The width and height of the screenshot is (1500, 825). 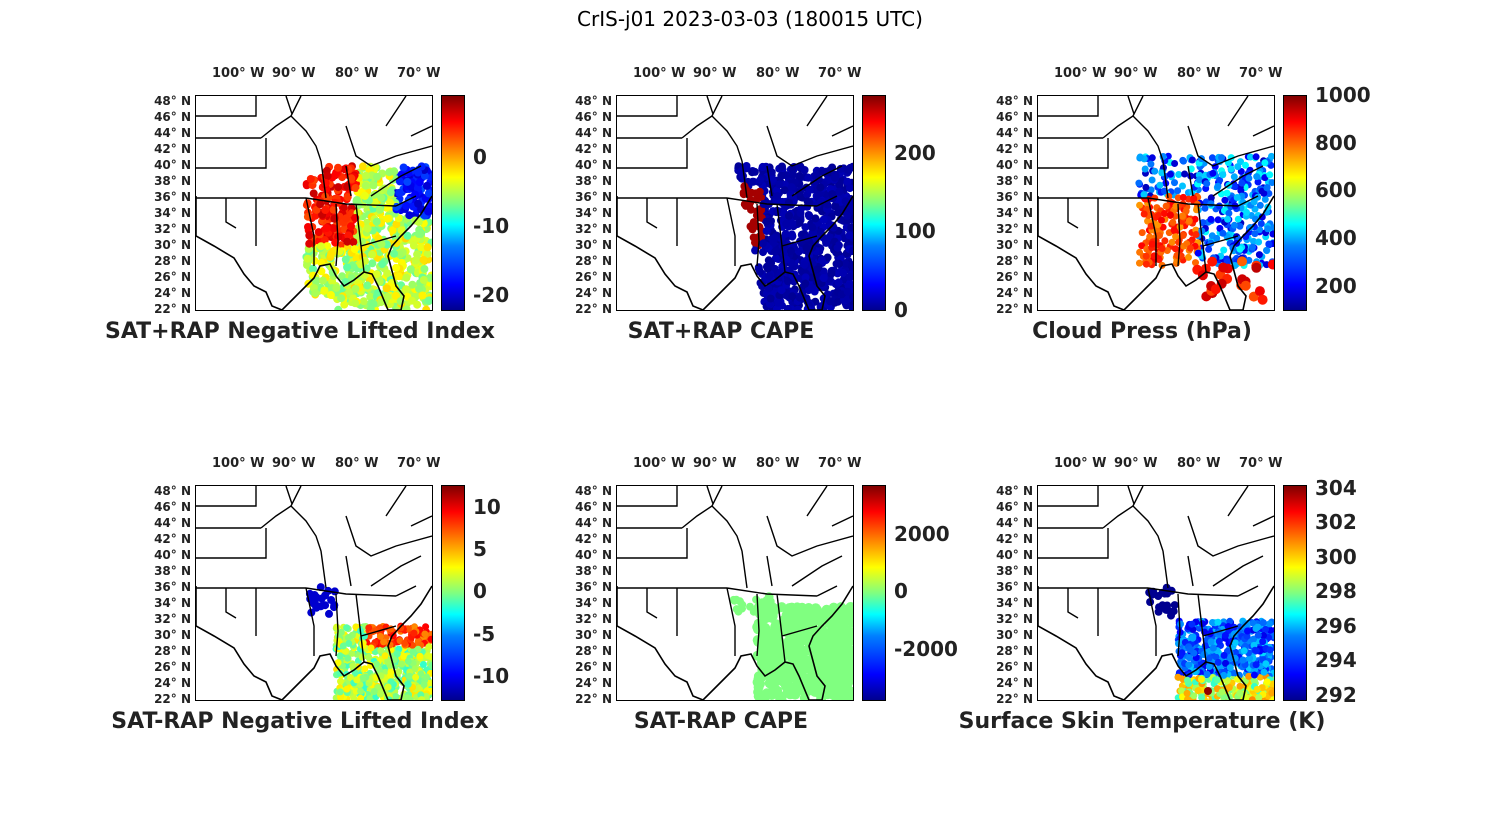 What do you see at coordinates (172, 133) in the screenshot?
I see `lat-tick-label: 44° N` at bounding box center [172, 133].